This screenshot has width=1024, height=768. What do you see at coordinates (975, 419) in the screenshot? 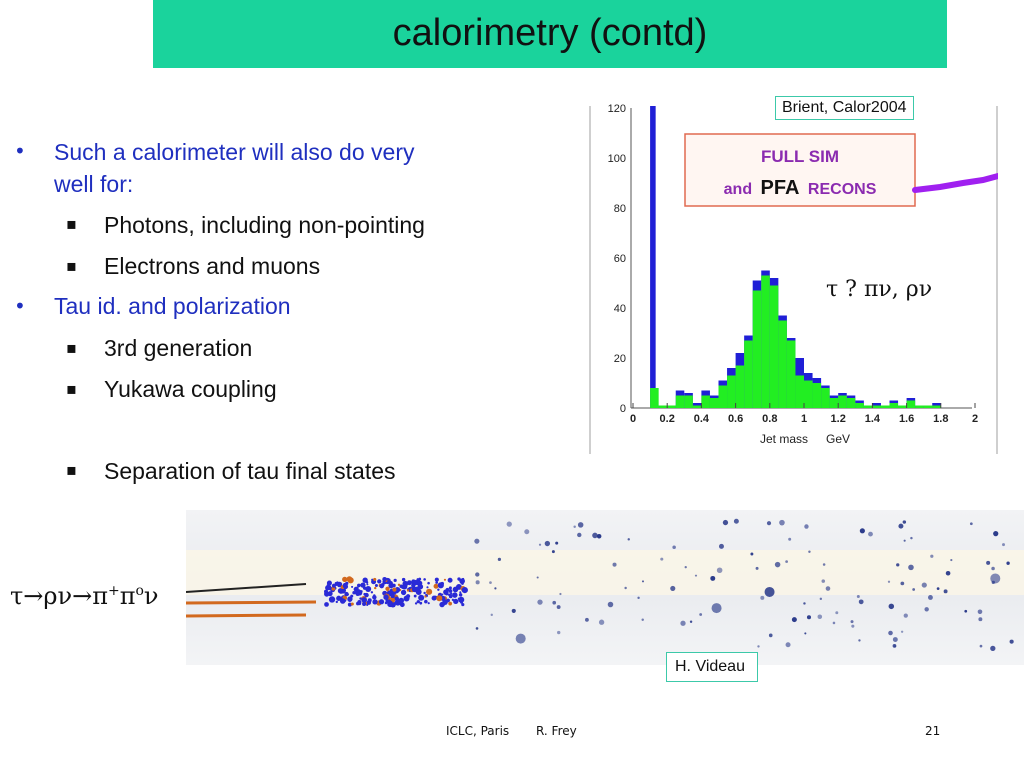
I see `x-tick-label: 2` at bounding box center [975, 419].